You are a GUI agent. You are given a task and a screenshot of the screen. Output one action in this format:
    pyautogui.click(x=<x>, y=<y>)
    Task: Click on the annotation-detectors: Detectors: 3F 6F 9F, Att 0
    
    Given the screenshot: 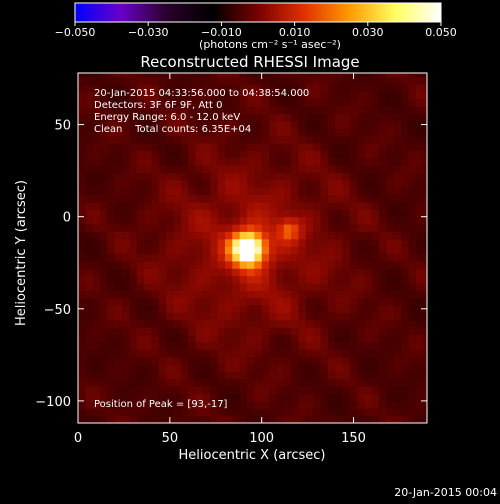 What is the action you would take?
    pyautogui.click(x=158, y=105)
    